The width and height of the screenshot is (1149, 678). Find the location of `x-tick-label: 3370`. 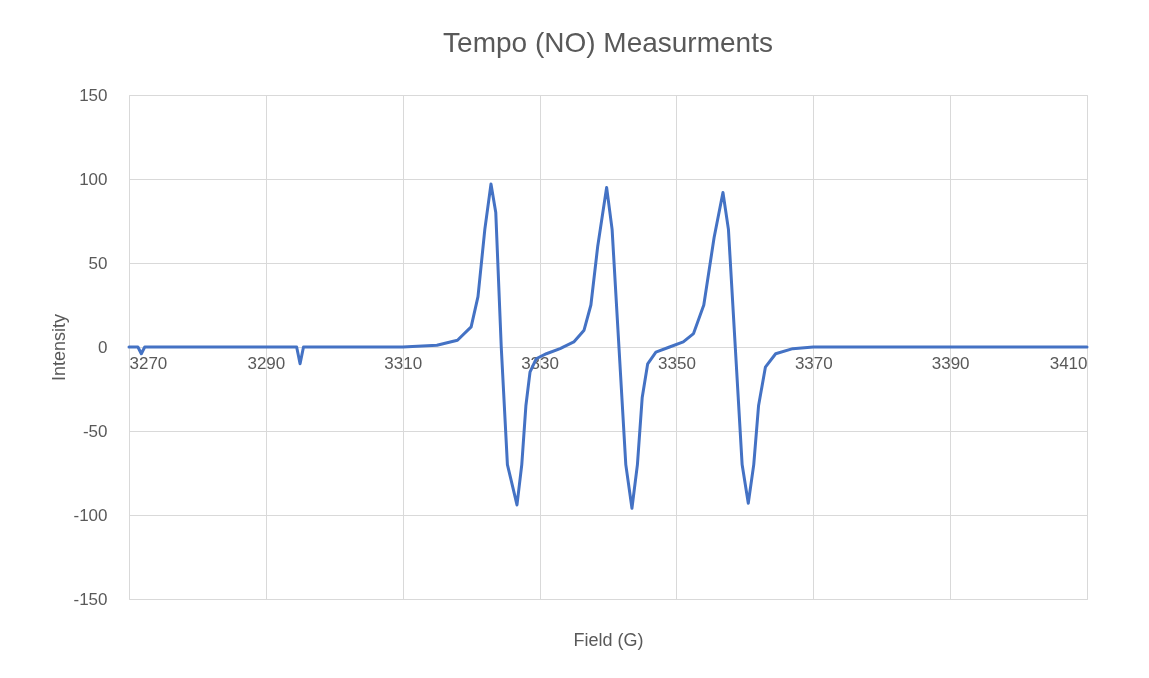

x-tick-label: 3370 is located at coordinates (813, 363).